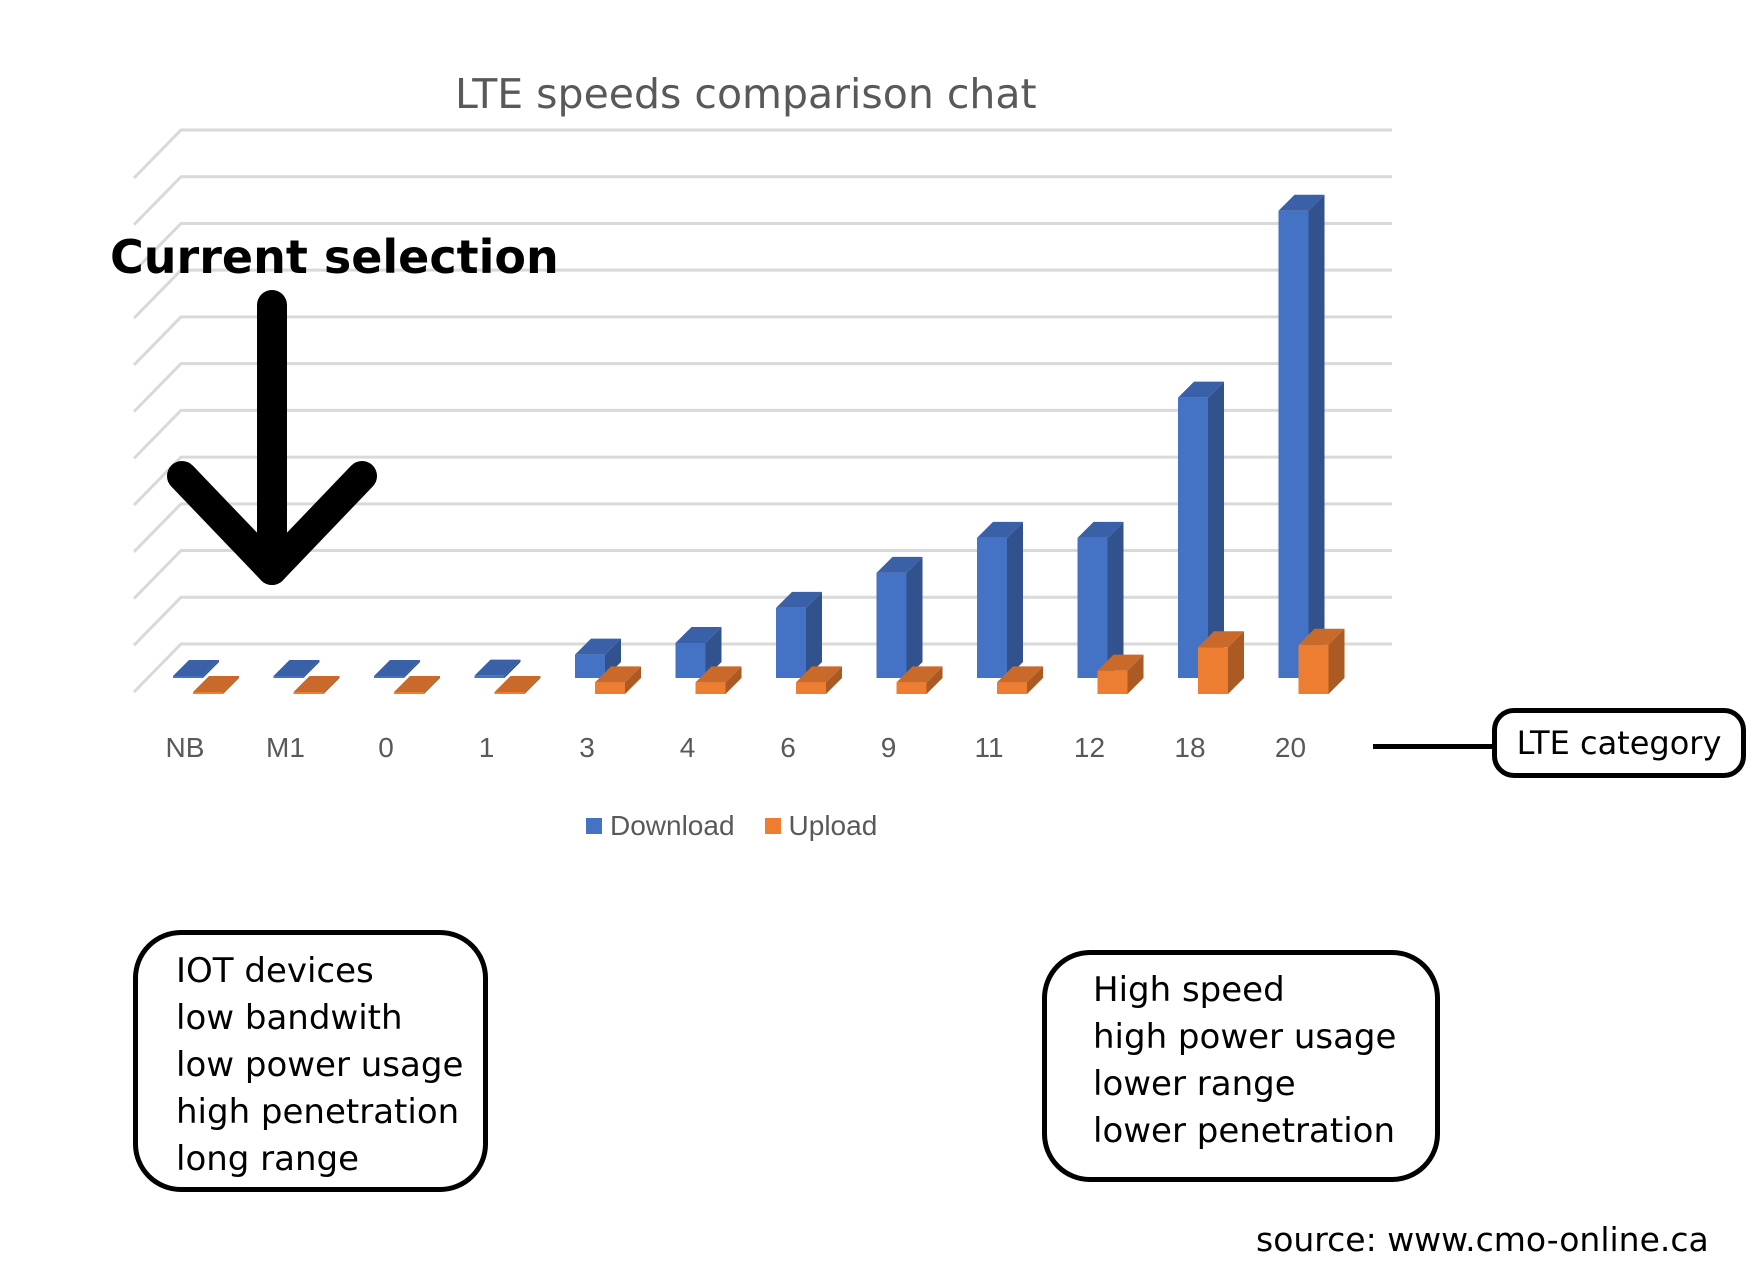 The width and height of the screenshot is (1754, 1280). Describe the element at coordinates (487, 747) in the screenshot. I see `category-label: 1` at that location.